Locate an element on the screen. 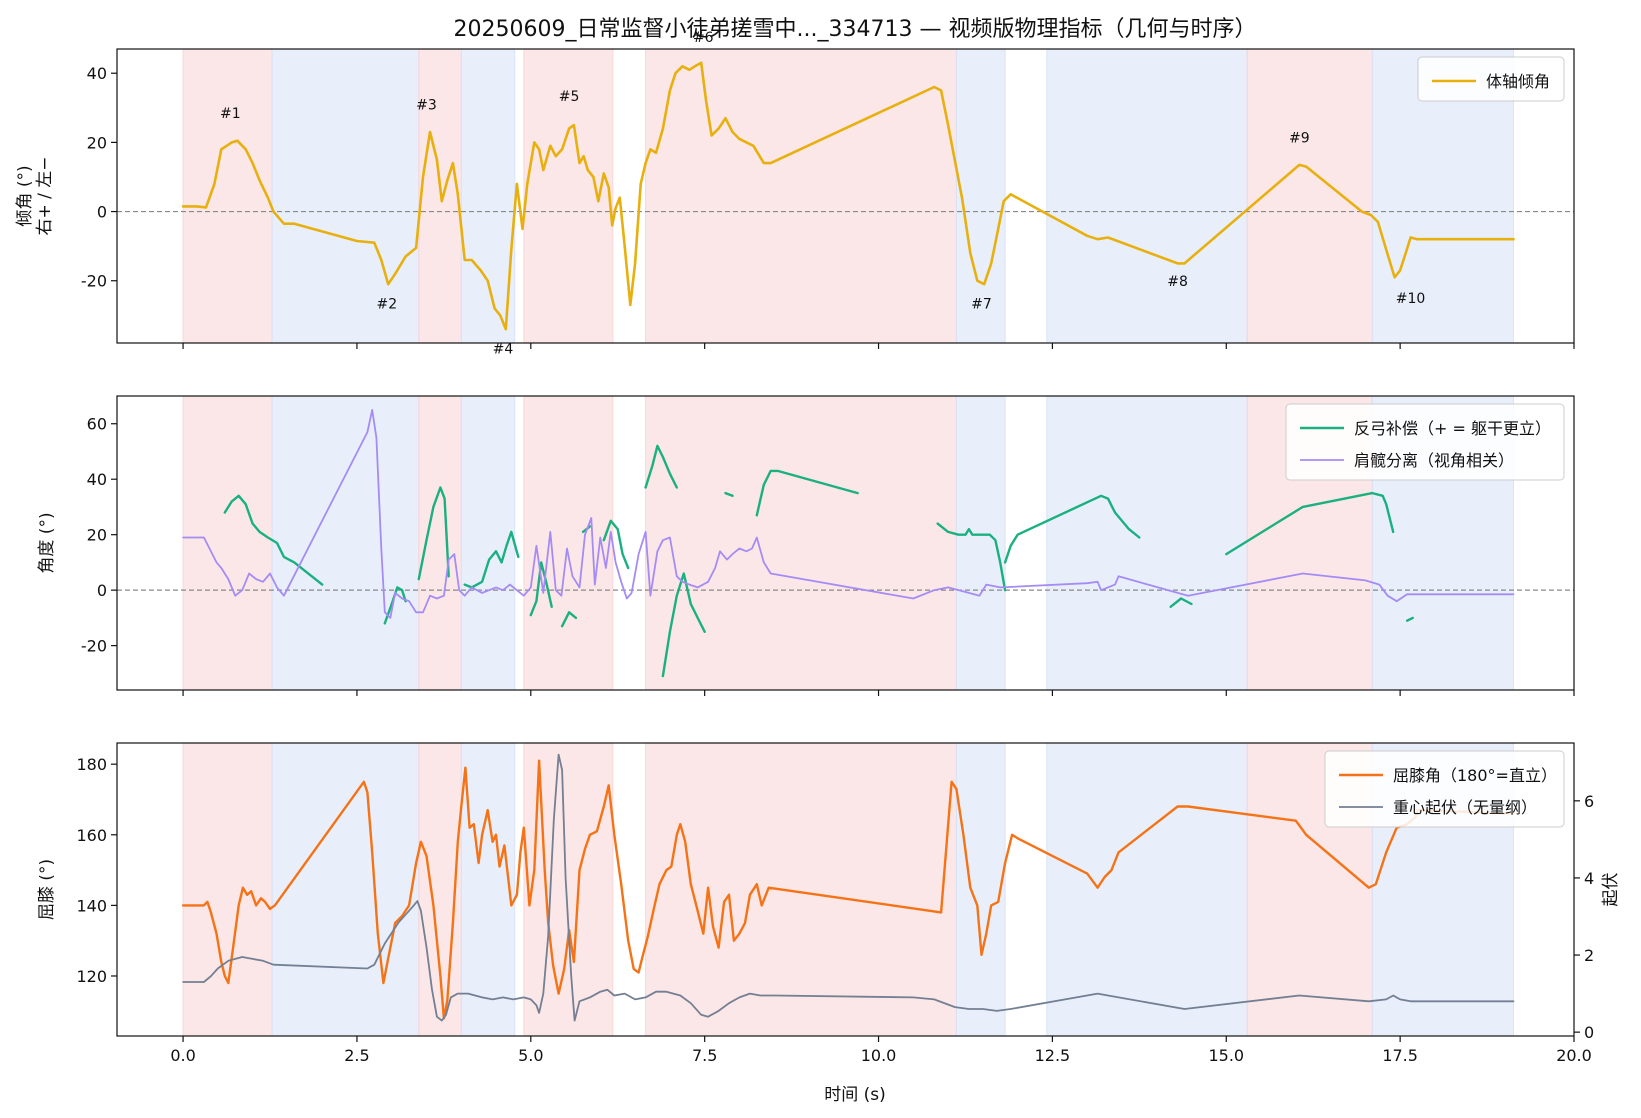 Image resolution: width=1641 pixels, height=1118 pixels. x-tick-label: 15.0 is located at coordinates (1226, 1055).